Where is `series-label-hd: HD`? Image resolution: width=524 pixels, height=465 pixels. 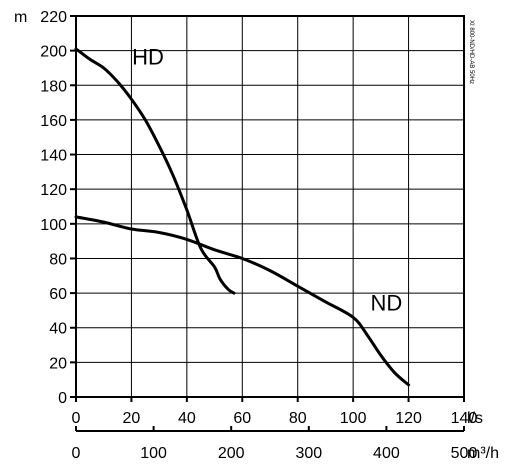
series-label-hd: HD is located at coordinates (148, 56).